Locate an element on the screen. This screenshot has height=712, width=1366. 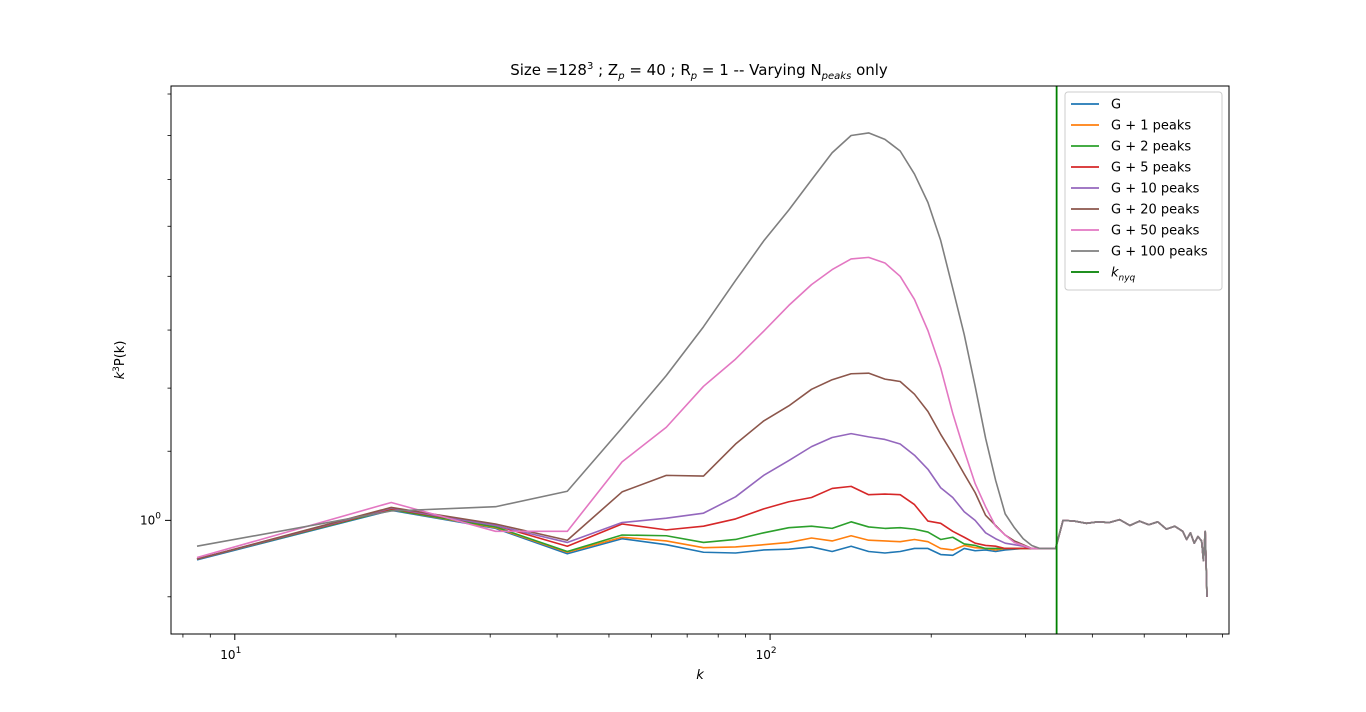
x-tick-label-1: 10² is located at coordinates (766, 654).